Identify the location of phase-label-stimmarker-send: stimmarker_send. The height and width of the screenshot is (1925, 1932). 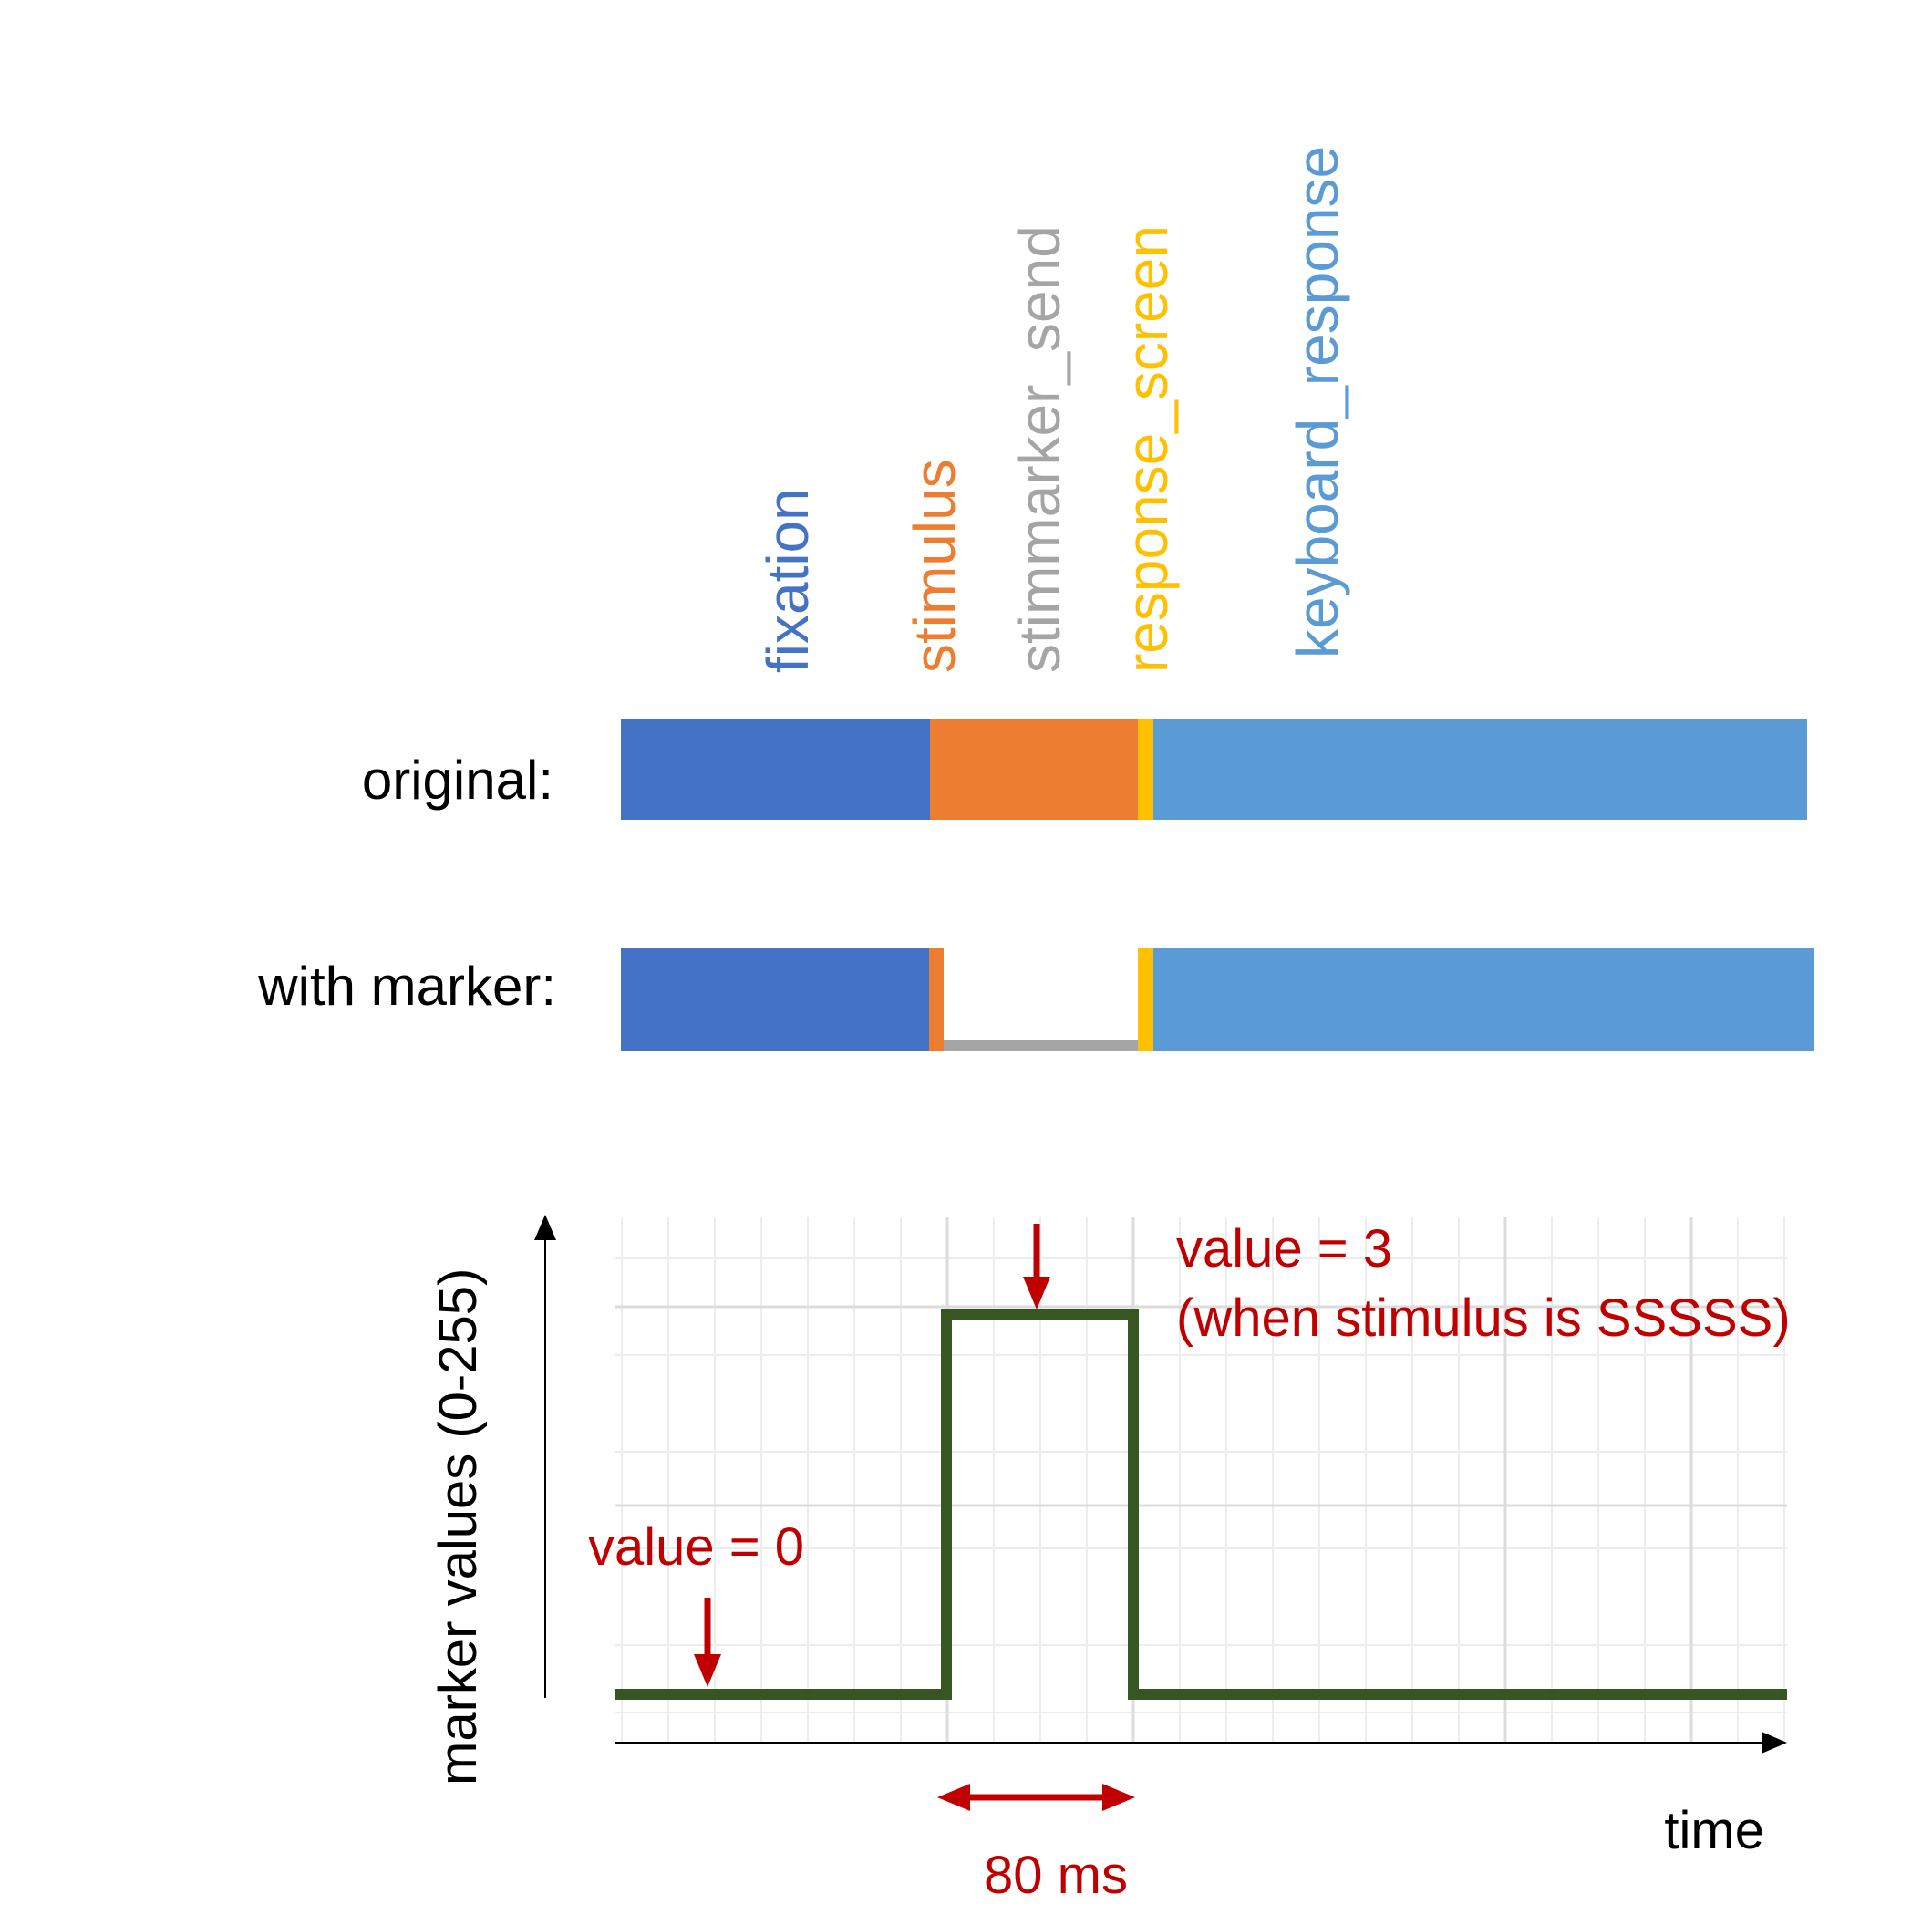
(1040, 449).